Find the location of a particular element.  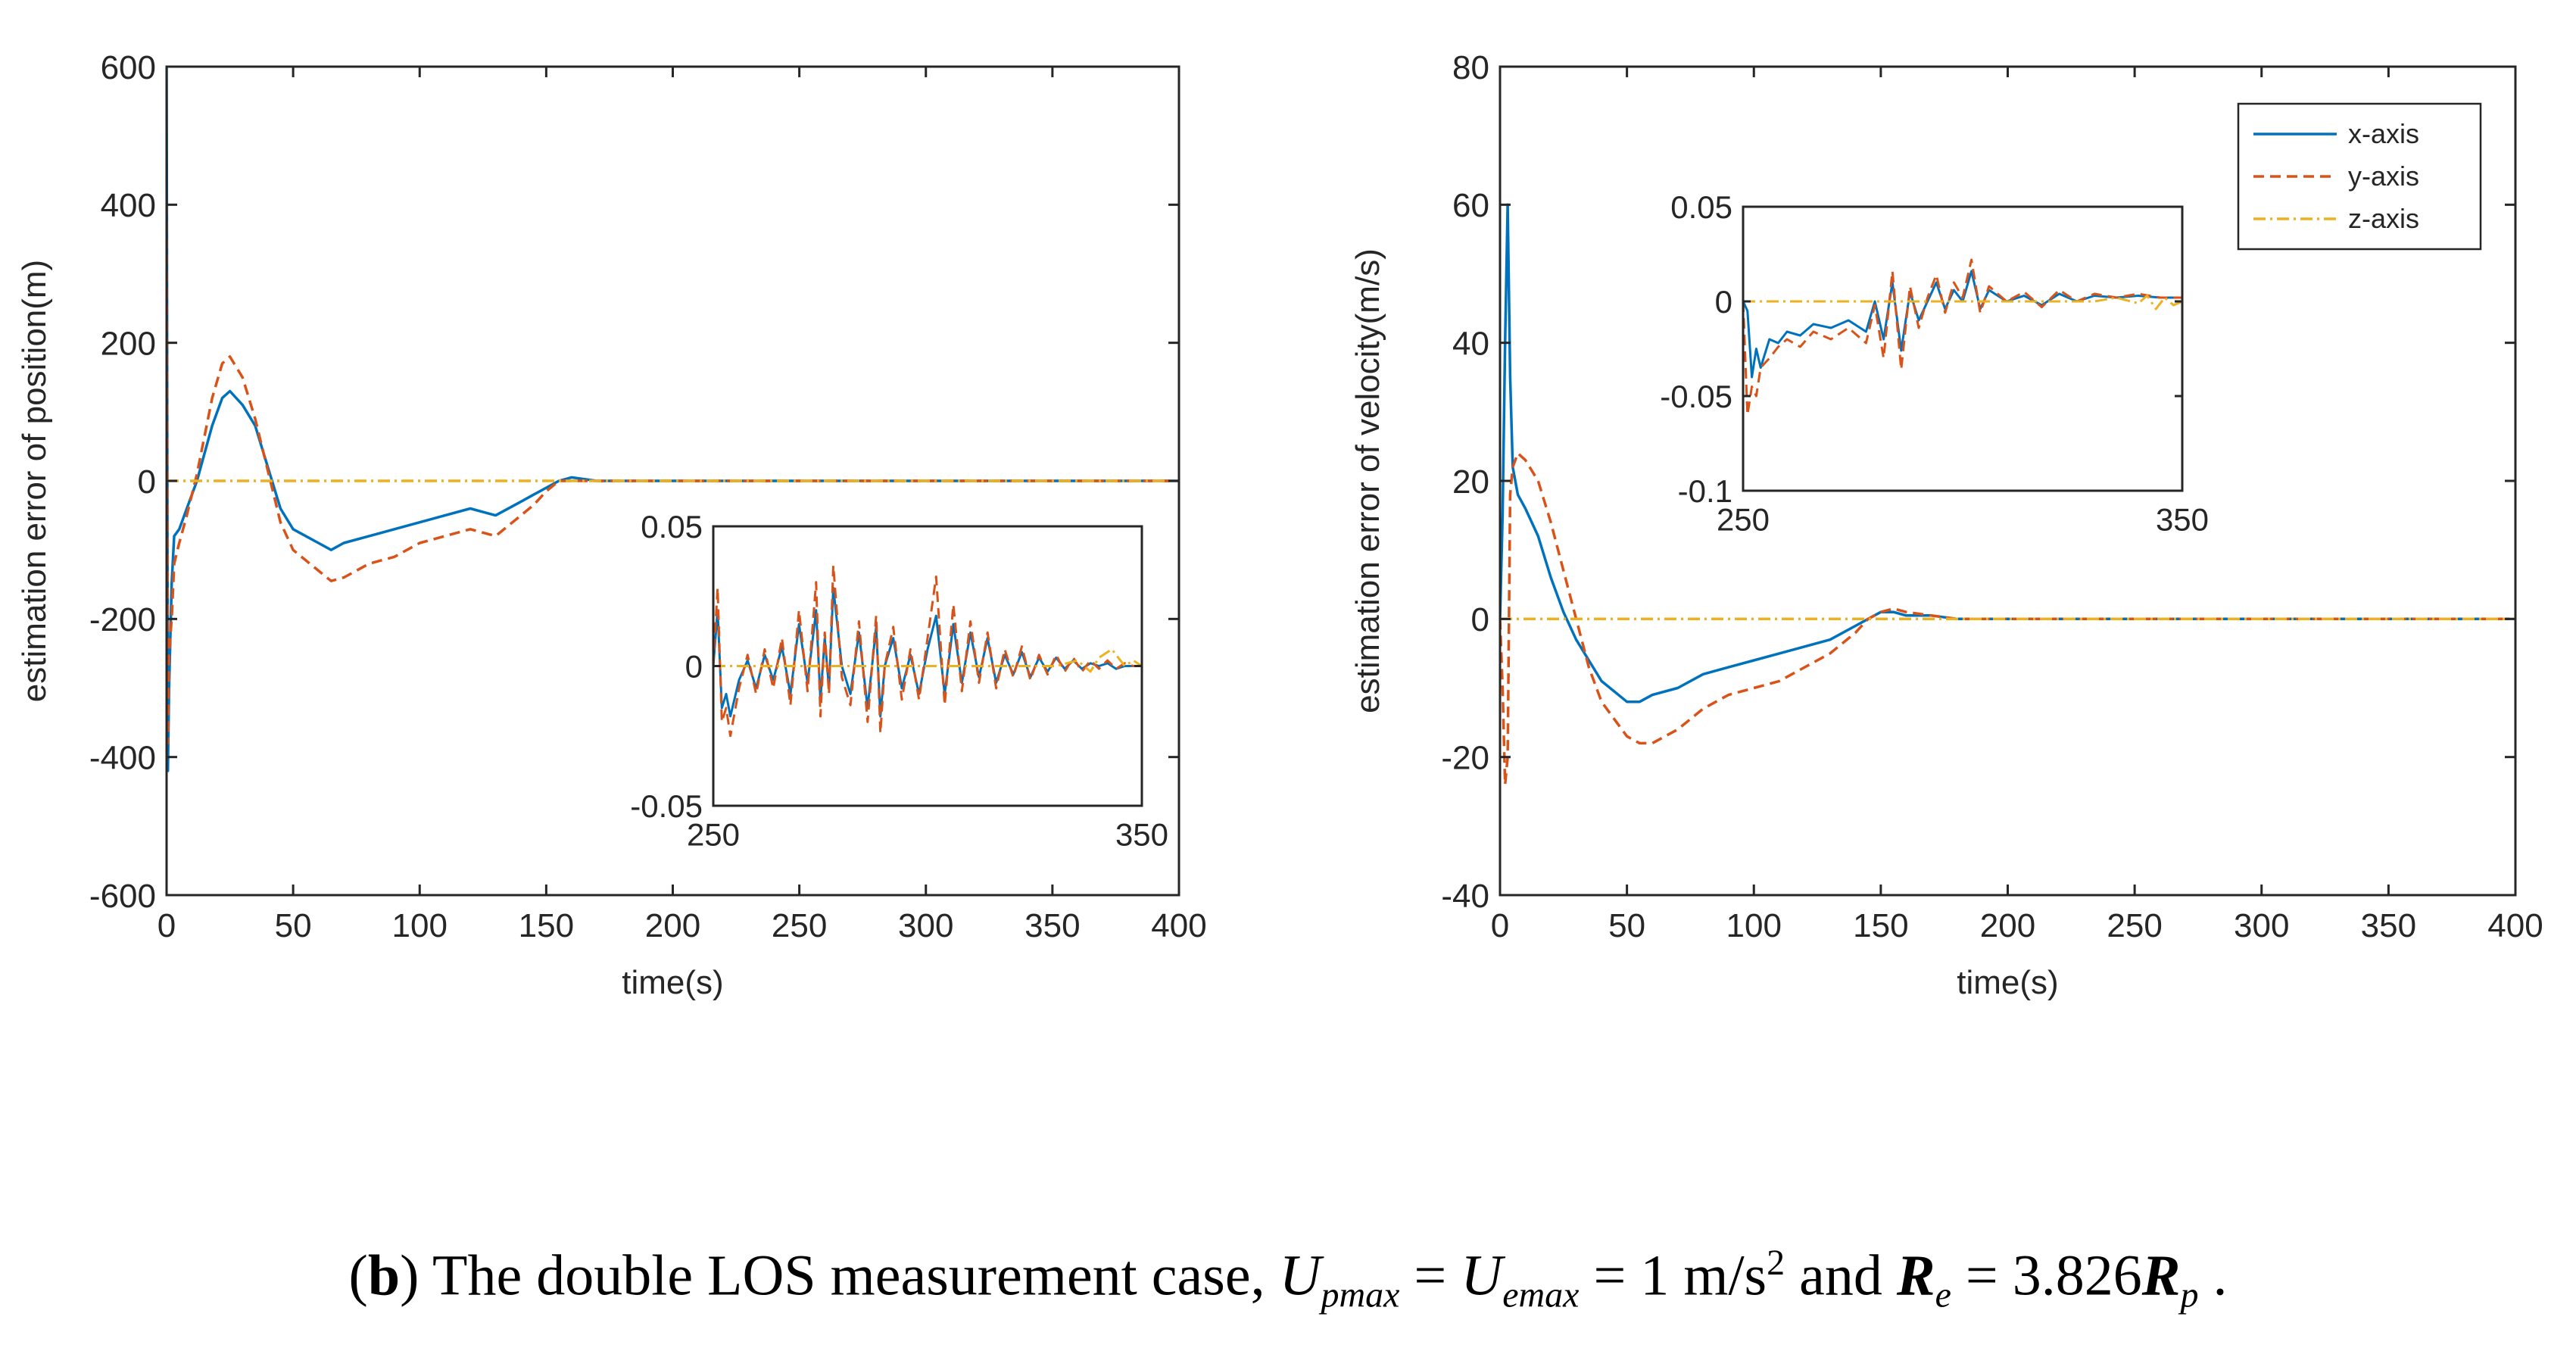

caption-u-symbol: U is located at coordinates (1300, 1276).